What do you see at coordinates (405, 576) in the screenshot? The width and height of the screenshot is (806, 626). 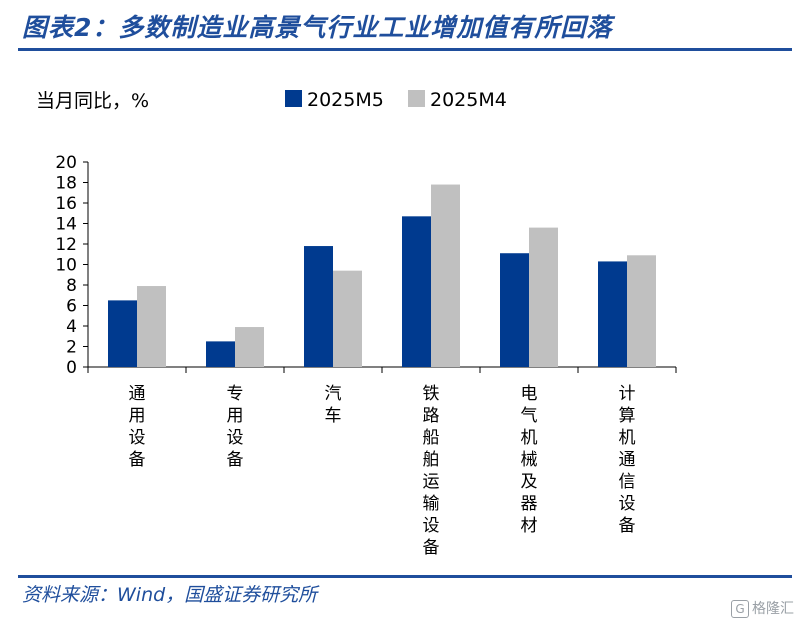 I see `bottom-rule` at bounding box center [405, 576].